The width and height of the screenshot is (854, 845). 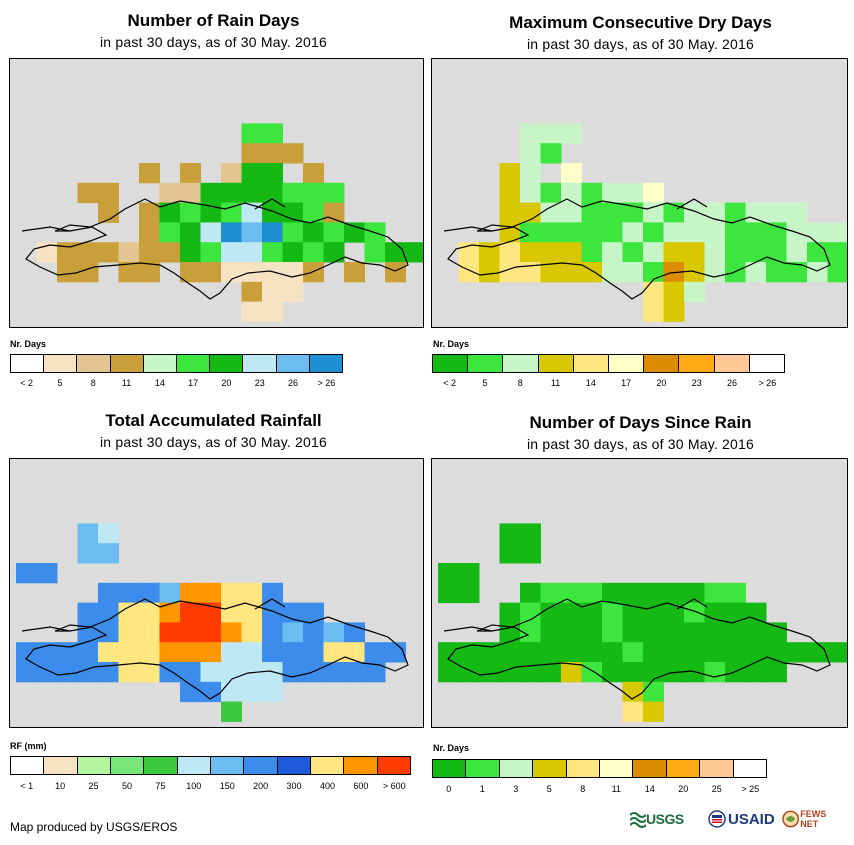 What do you see at coordinates (608, 384) in the screenshot?
I see `legend-labels: < 2 5 8 11 14 17 20 23 26 > 26` at bounding box center [608, 384].